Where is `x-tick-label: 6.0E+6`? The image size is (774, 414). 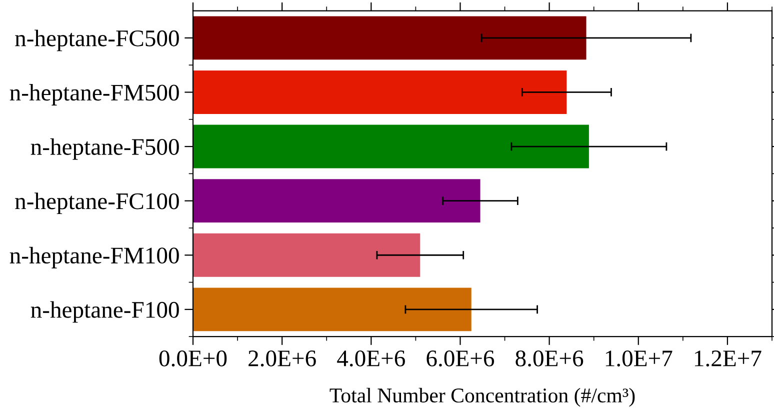
x-tick-label: 6.0E+6 is located at coordinates (460, 358).